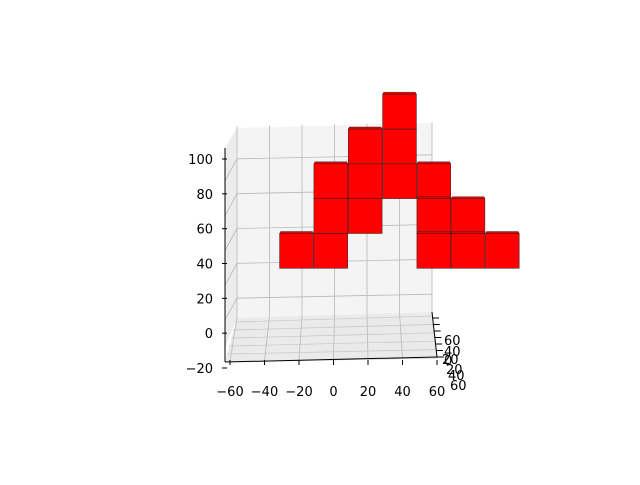 Image resolution: width=640 pixels, height=485 pixels. Describe the element at coordinates (368, 392) in the screenshot. I see `x-tick-label: 20` at that location.